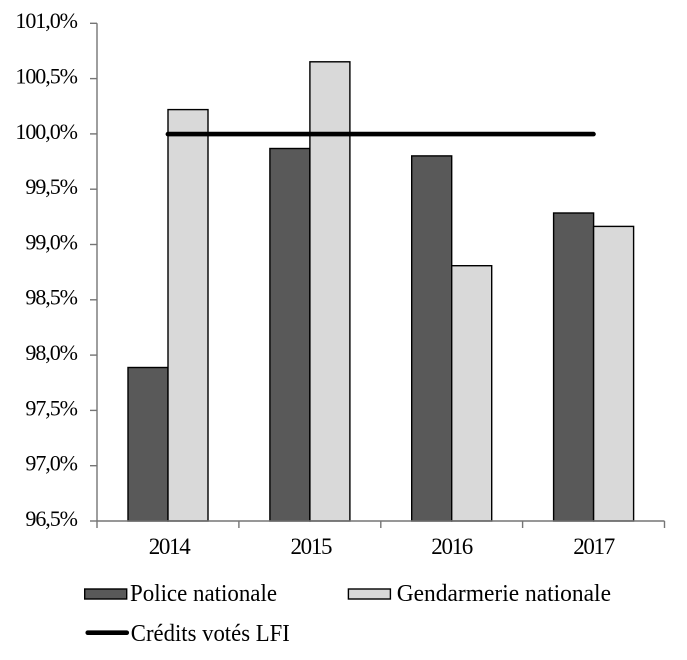 This screenshot has height=660, width=687. Describe the element at coordinates (594, 546) in the screenshot. I see `svg-text: 2017` at that location.